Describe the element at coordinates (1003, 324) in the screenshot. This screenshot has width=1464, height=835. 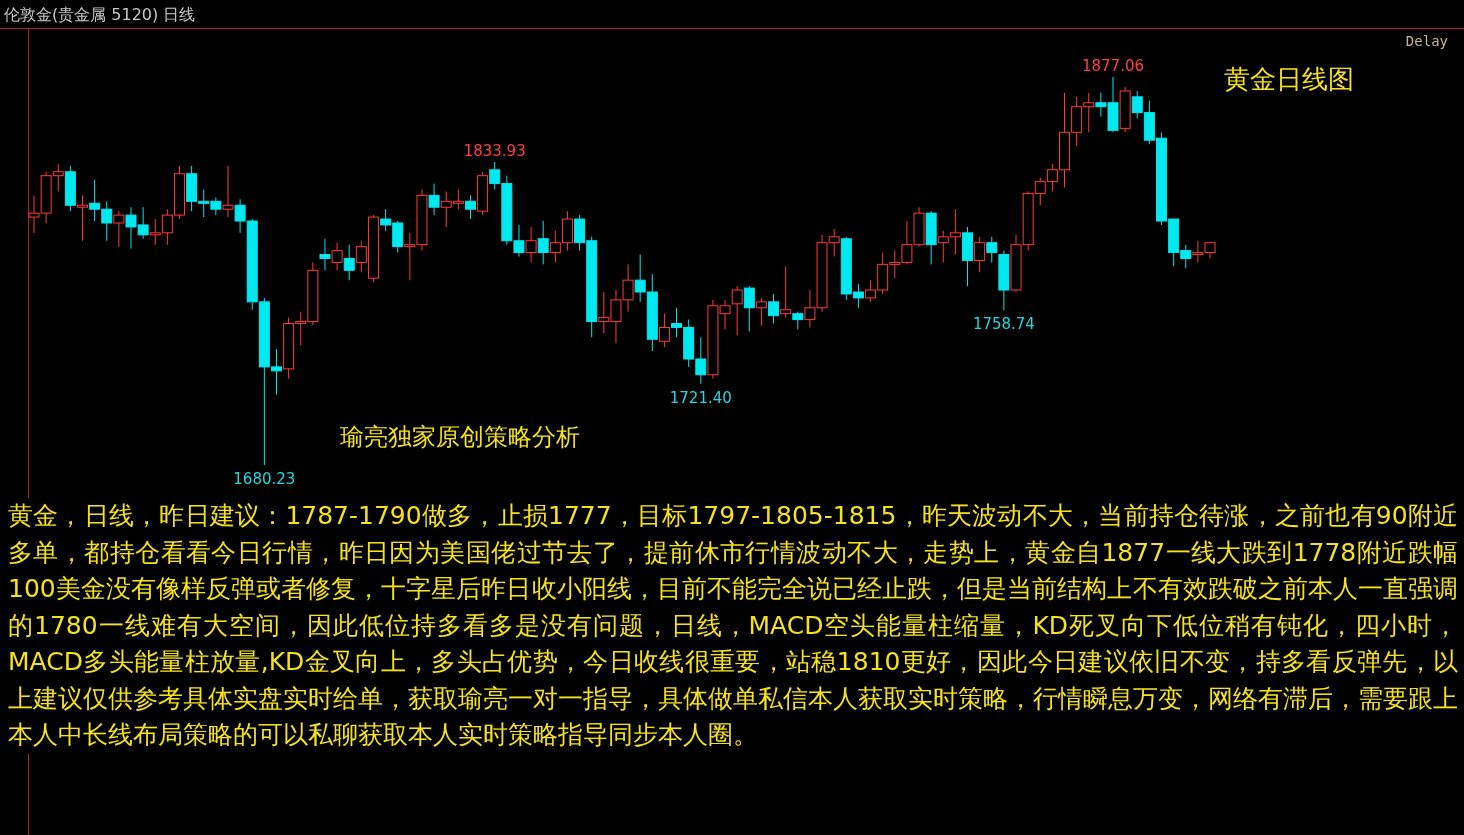
I see `annotation: 1758.74` at that location.